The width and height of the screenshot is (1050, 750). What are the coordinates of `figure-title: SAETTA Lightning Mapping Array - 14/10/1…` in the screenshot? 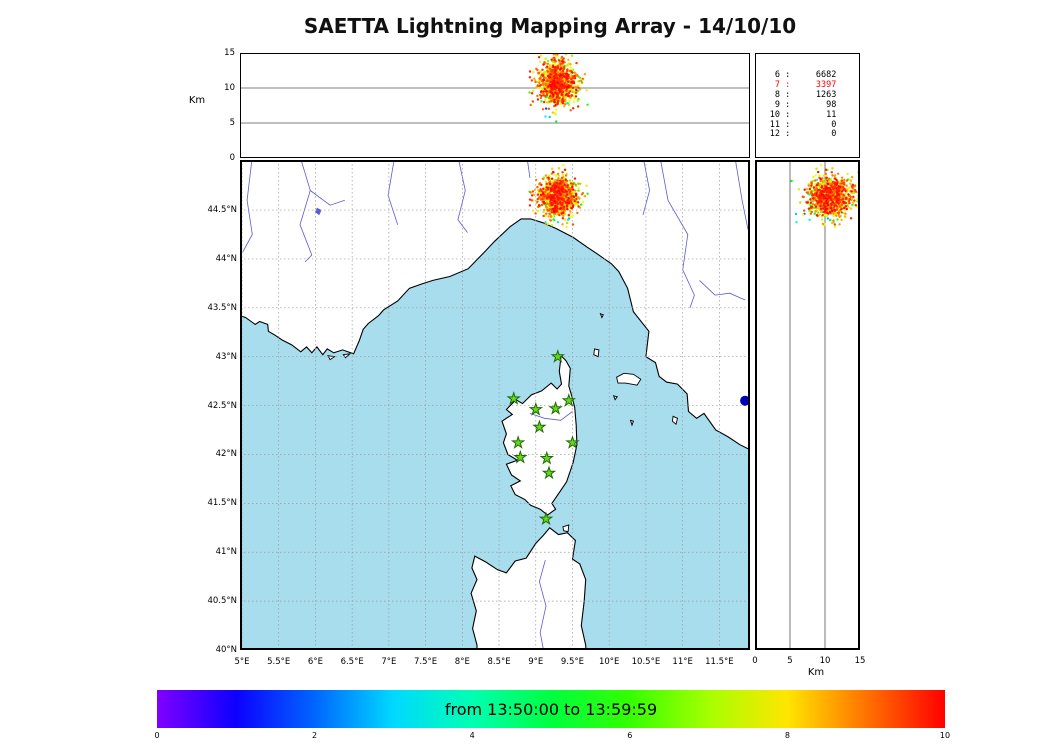 It's located at (550, 26).